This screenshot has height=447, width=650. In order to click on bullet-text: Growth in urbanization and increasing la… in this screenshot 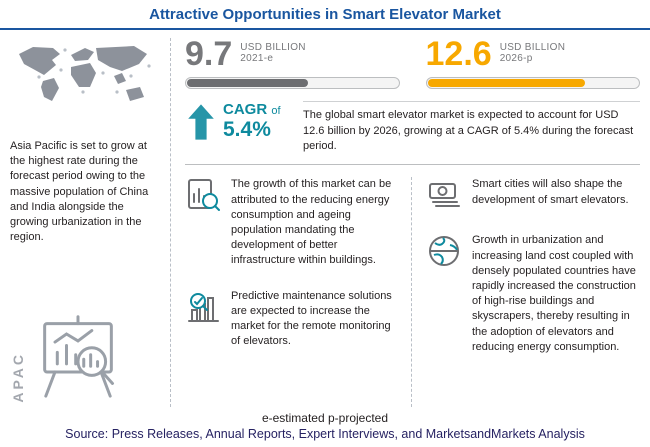, I will do `click(554, 293)`.